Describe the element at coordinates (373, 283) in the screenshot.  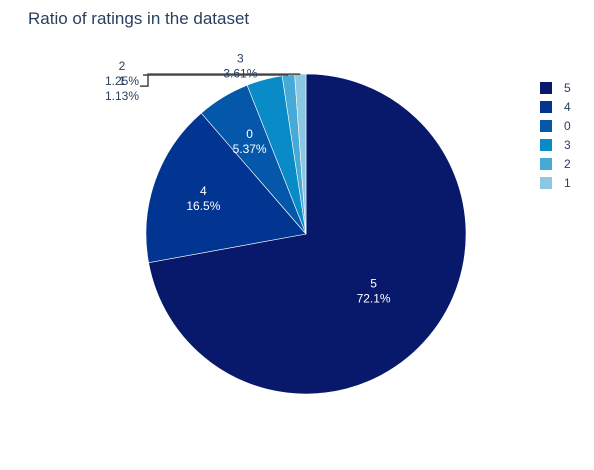
I see `slice-category-label-5: 5` at that location.